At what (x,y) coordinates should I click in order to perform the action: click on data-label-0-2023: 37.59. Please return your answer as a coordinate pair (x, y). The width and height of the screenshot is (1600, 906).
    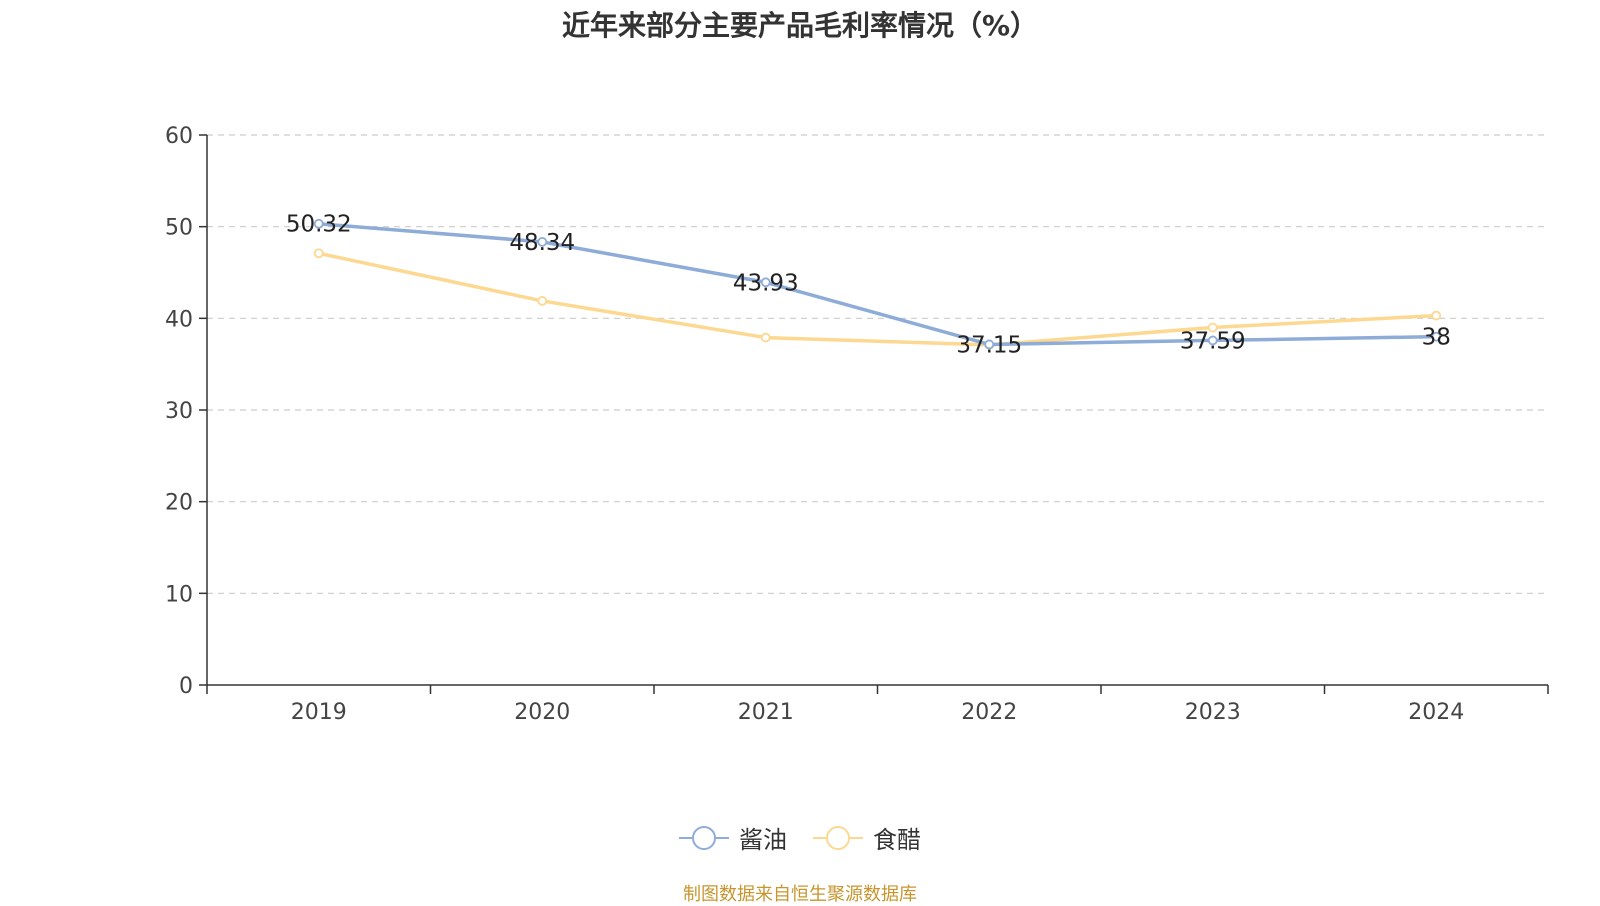
    Looking at the image, I should click on (1213, 341).